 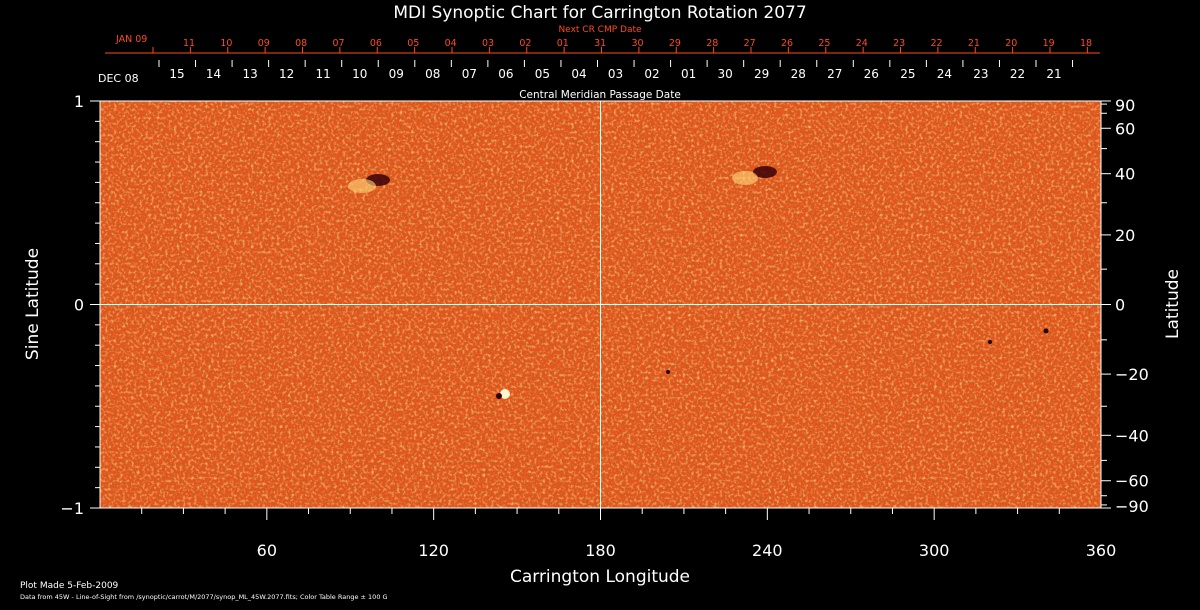 What do you see at coordinates (1125, 235) in the screenshot?
I see `y-right-tick-label: 20` at bounding box center [1125, 235].